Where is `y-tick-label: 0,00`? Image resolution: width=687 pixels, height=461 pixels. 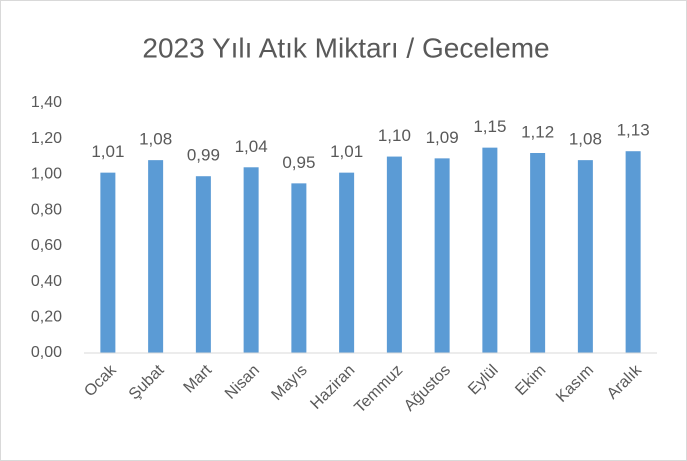
y-tick-label: 0,00 is located at coordinates (46, 352).